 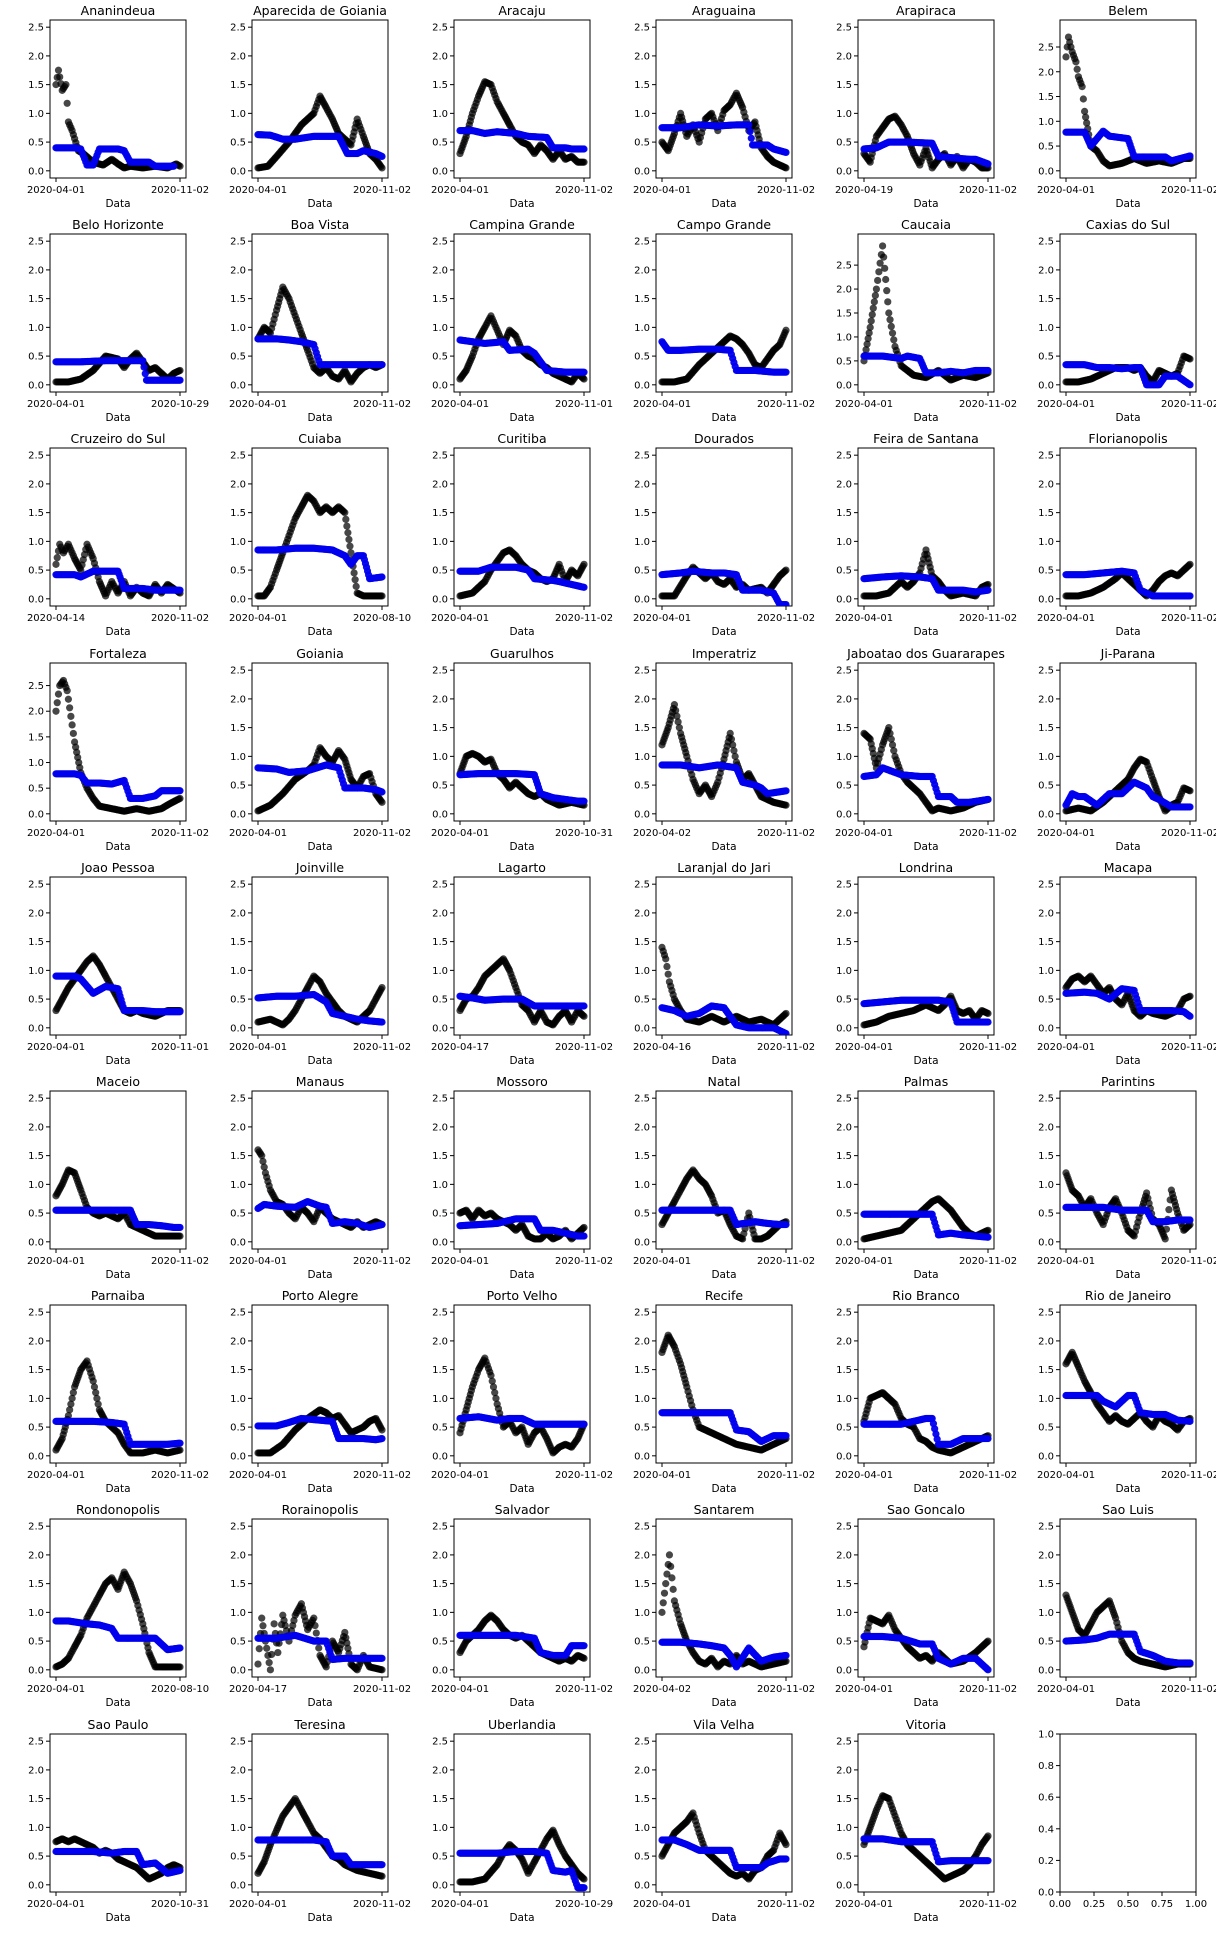 What do you see at coordinates (584, 404) in the screenshot?
I see `x-tick-label: 2020-11-01` at bounding box center [584, 404].